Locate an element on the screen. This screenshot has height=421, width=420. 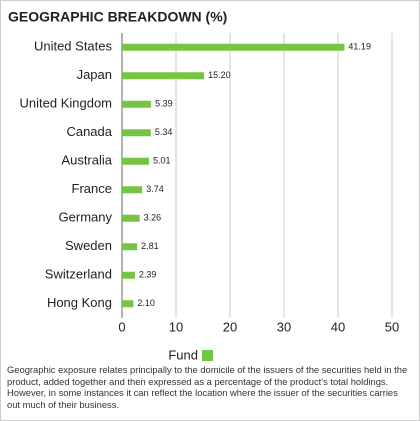
value-label: 41.19 is located at coordinates (359, 47).